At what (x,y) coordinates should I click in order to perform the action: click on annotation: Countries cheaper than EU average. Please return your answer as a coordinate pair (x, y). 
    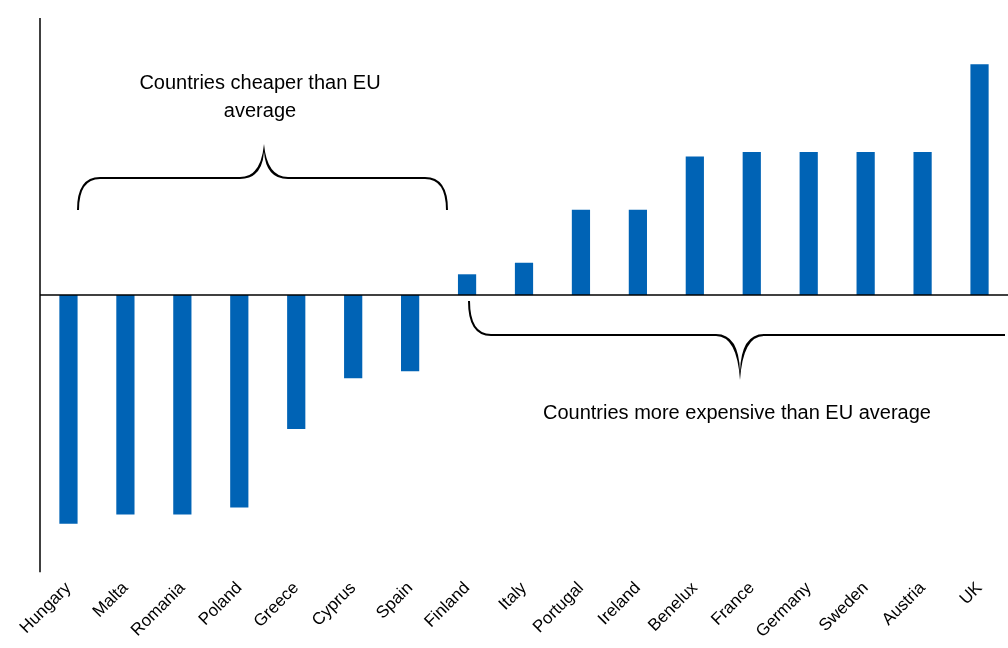
    Looking at the image, I should click on (260, 96).